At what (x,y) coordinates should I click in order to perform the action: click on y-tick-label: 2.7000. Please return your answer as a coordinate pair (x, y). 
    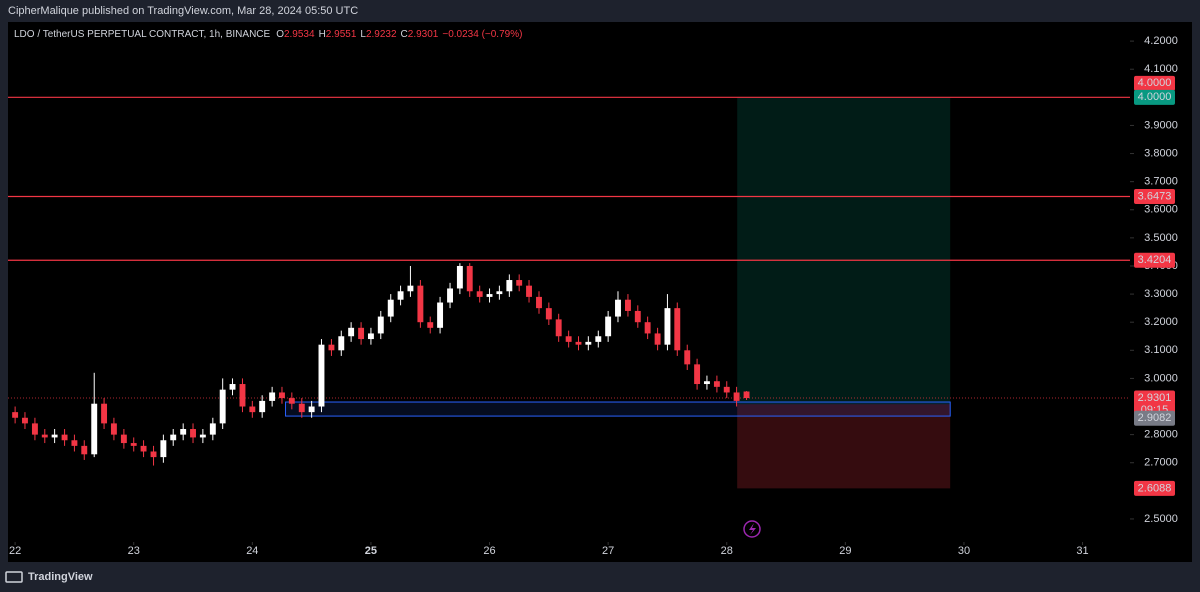
    Looking at the image, I should click on (1161, 463).